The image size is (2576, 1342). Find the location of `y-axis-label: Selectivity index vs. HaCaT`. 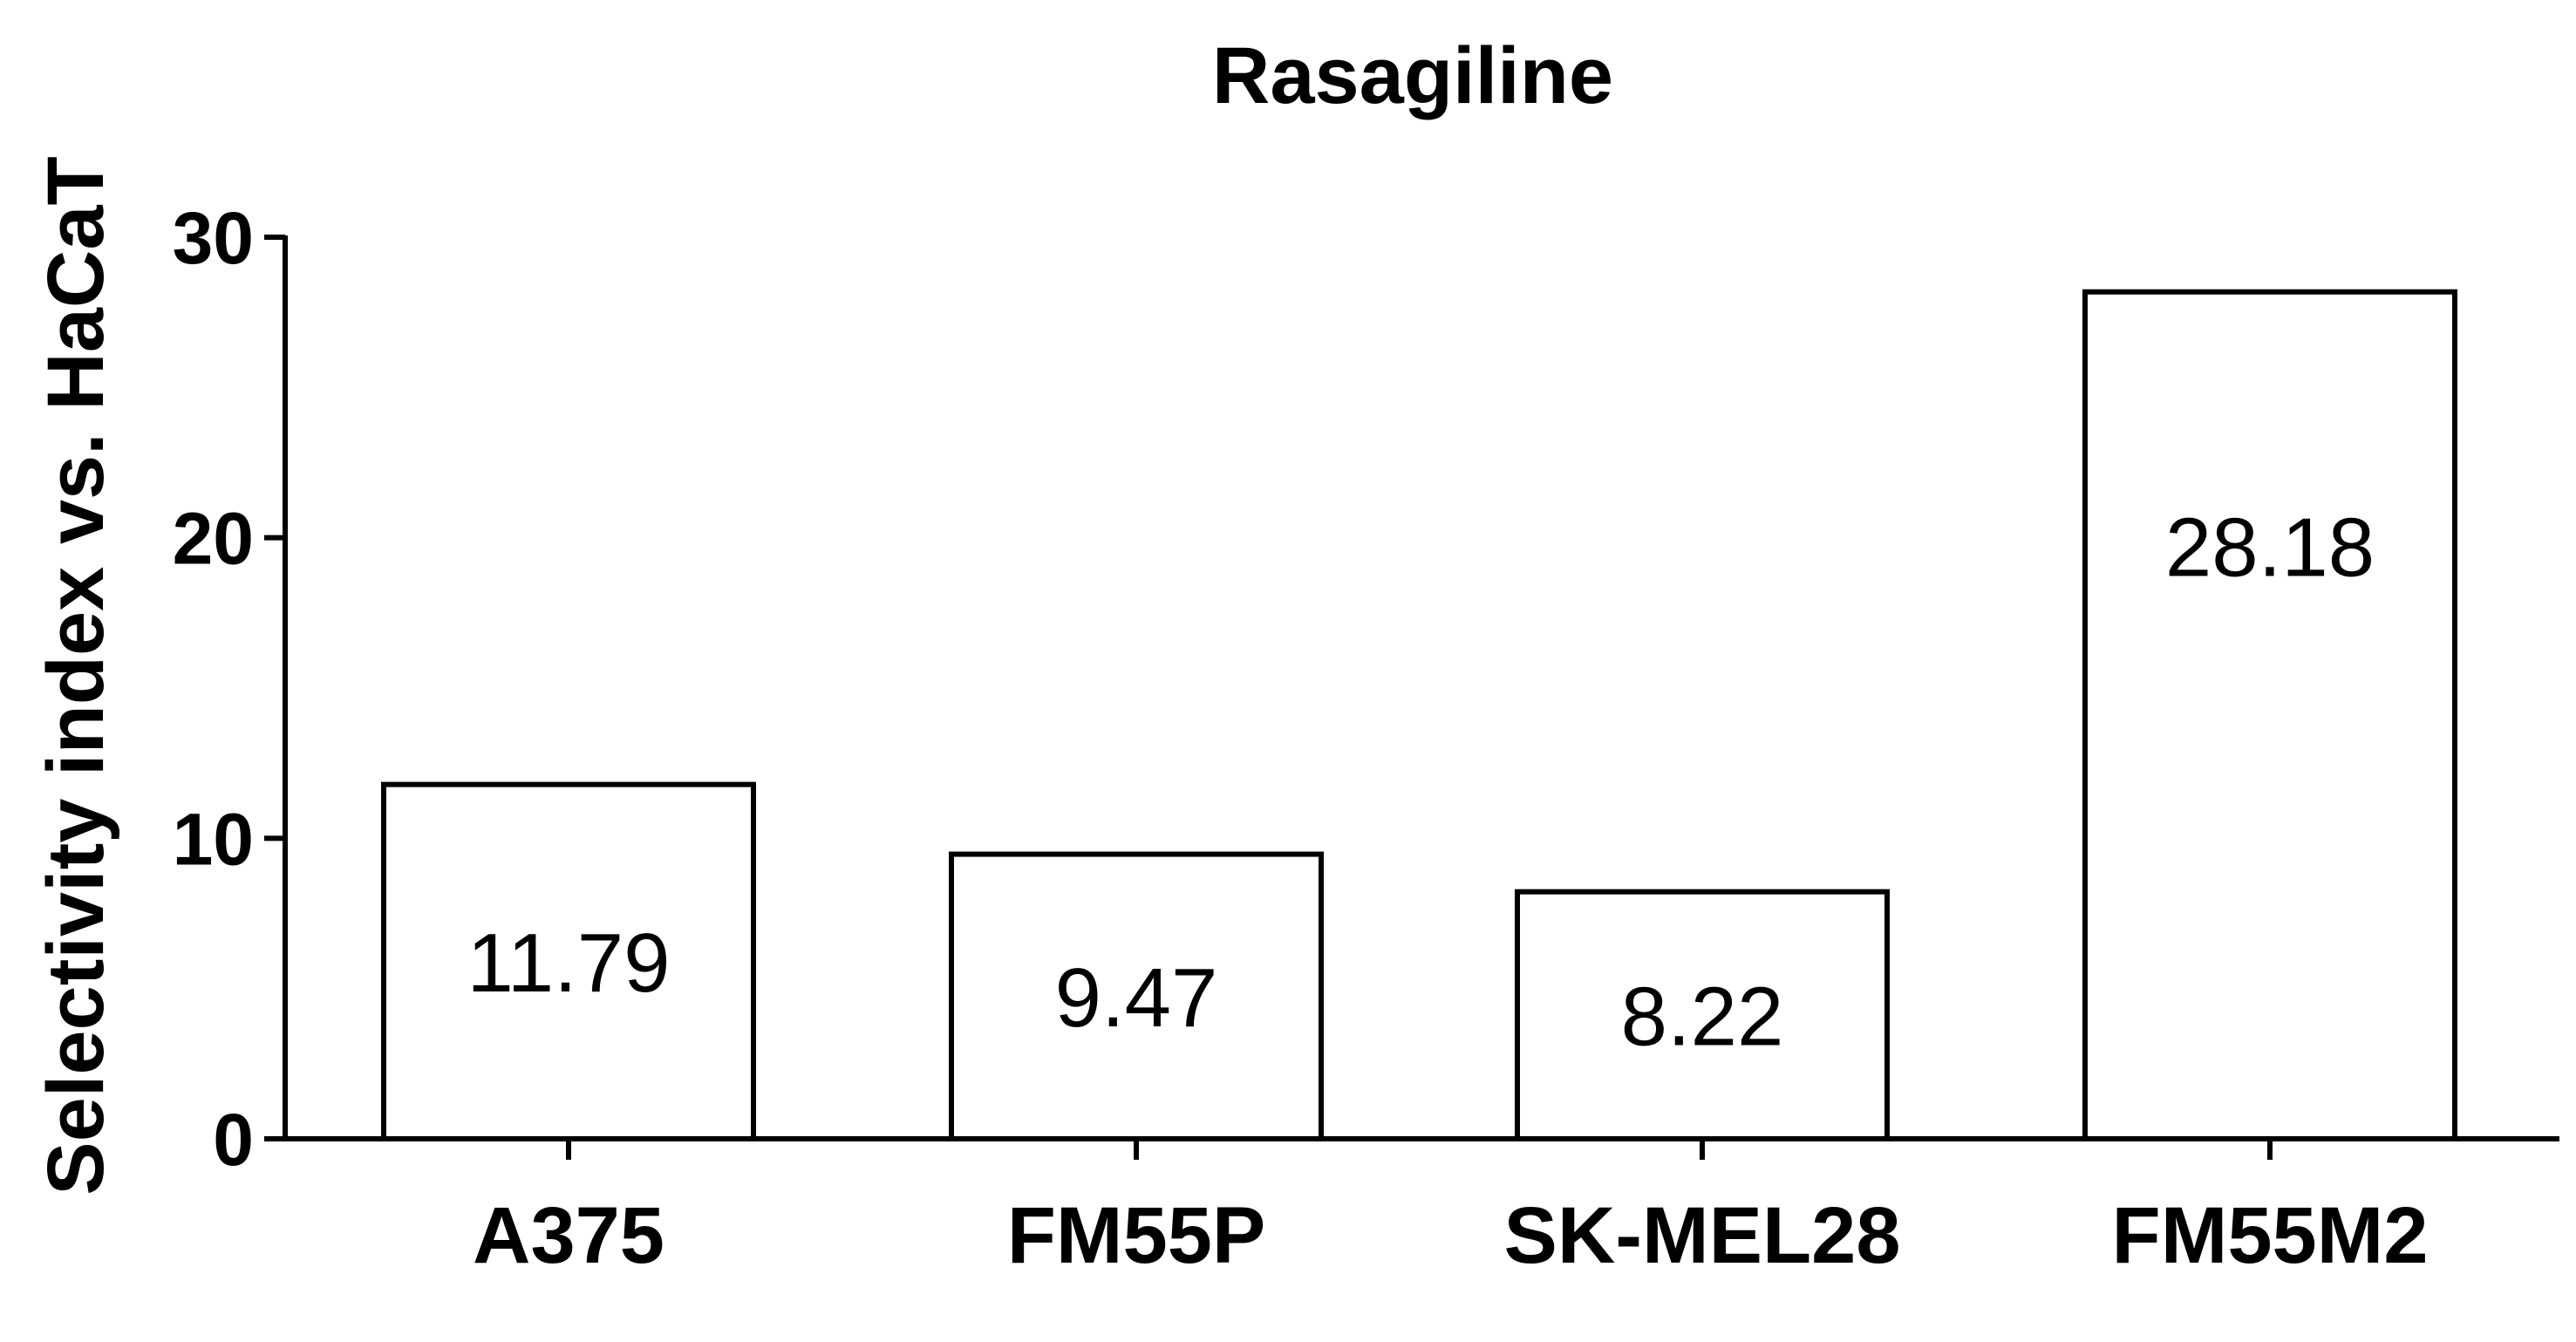

y-axis-label: Selectivity index vs. HaCaT is located at coordinates (75, 675).